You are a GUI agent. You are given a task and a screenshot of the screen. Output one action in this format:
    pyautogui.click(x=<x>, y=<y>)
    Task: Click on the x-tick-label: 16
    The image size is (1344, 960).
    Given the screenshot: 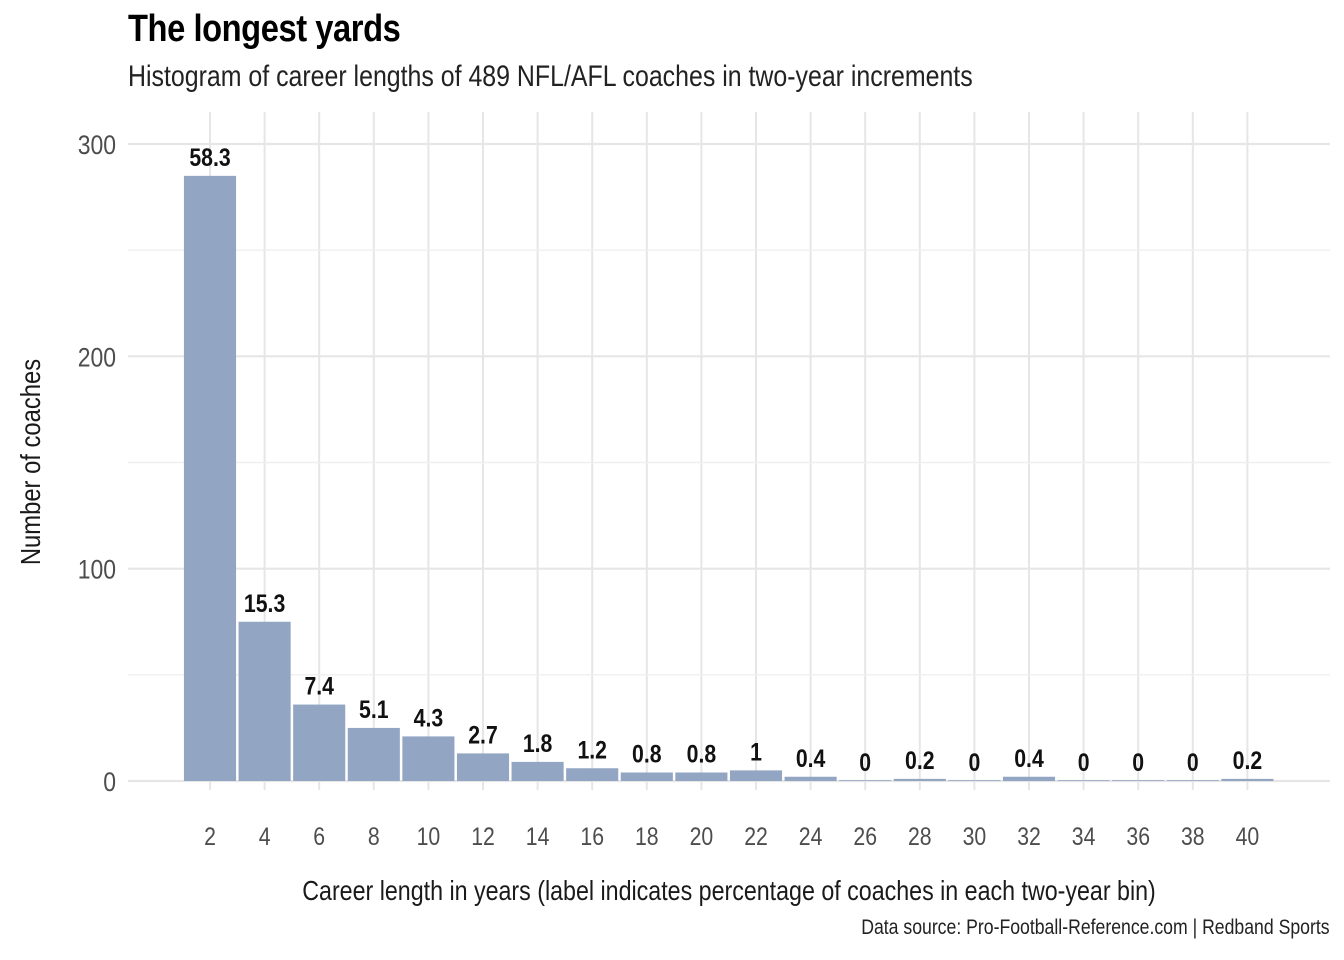 What is the action you would take?
    pyautogui.click(x=592, y=836)
    